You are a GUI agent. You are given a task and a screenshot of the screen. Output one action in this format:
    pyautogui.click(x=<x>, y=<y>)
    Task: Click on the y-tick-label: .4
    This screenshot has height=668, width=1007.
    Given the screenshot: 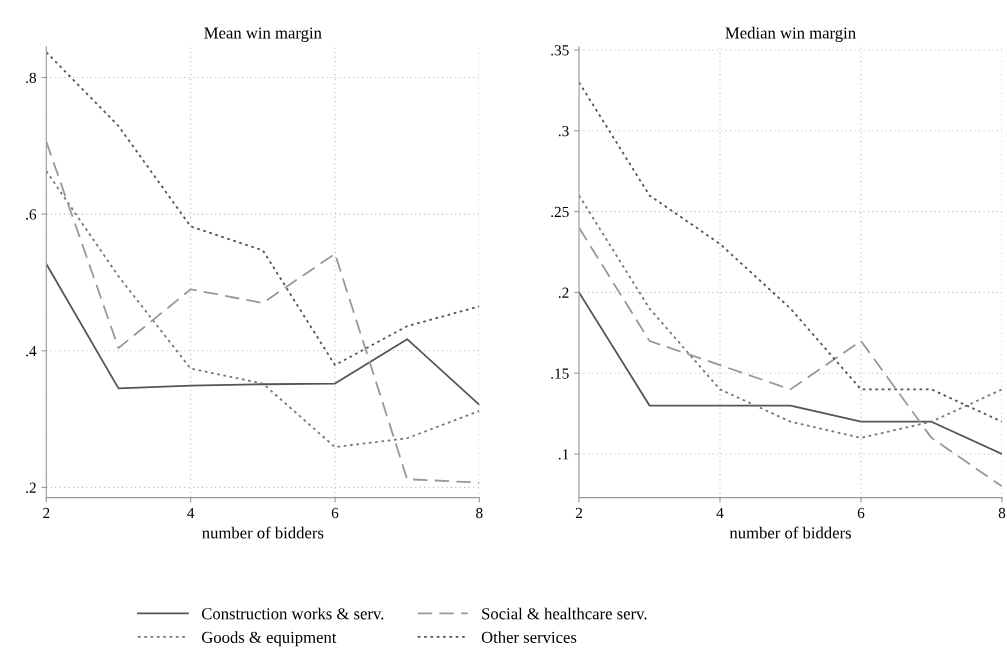 What is the action you would take?
    pyautogui.click(x=31, y=351)
    